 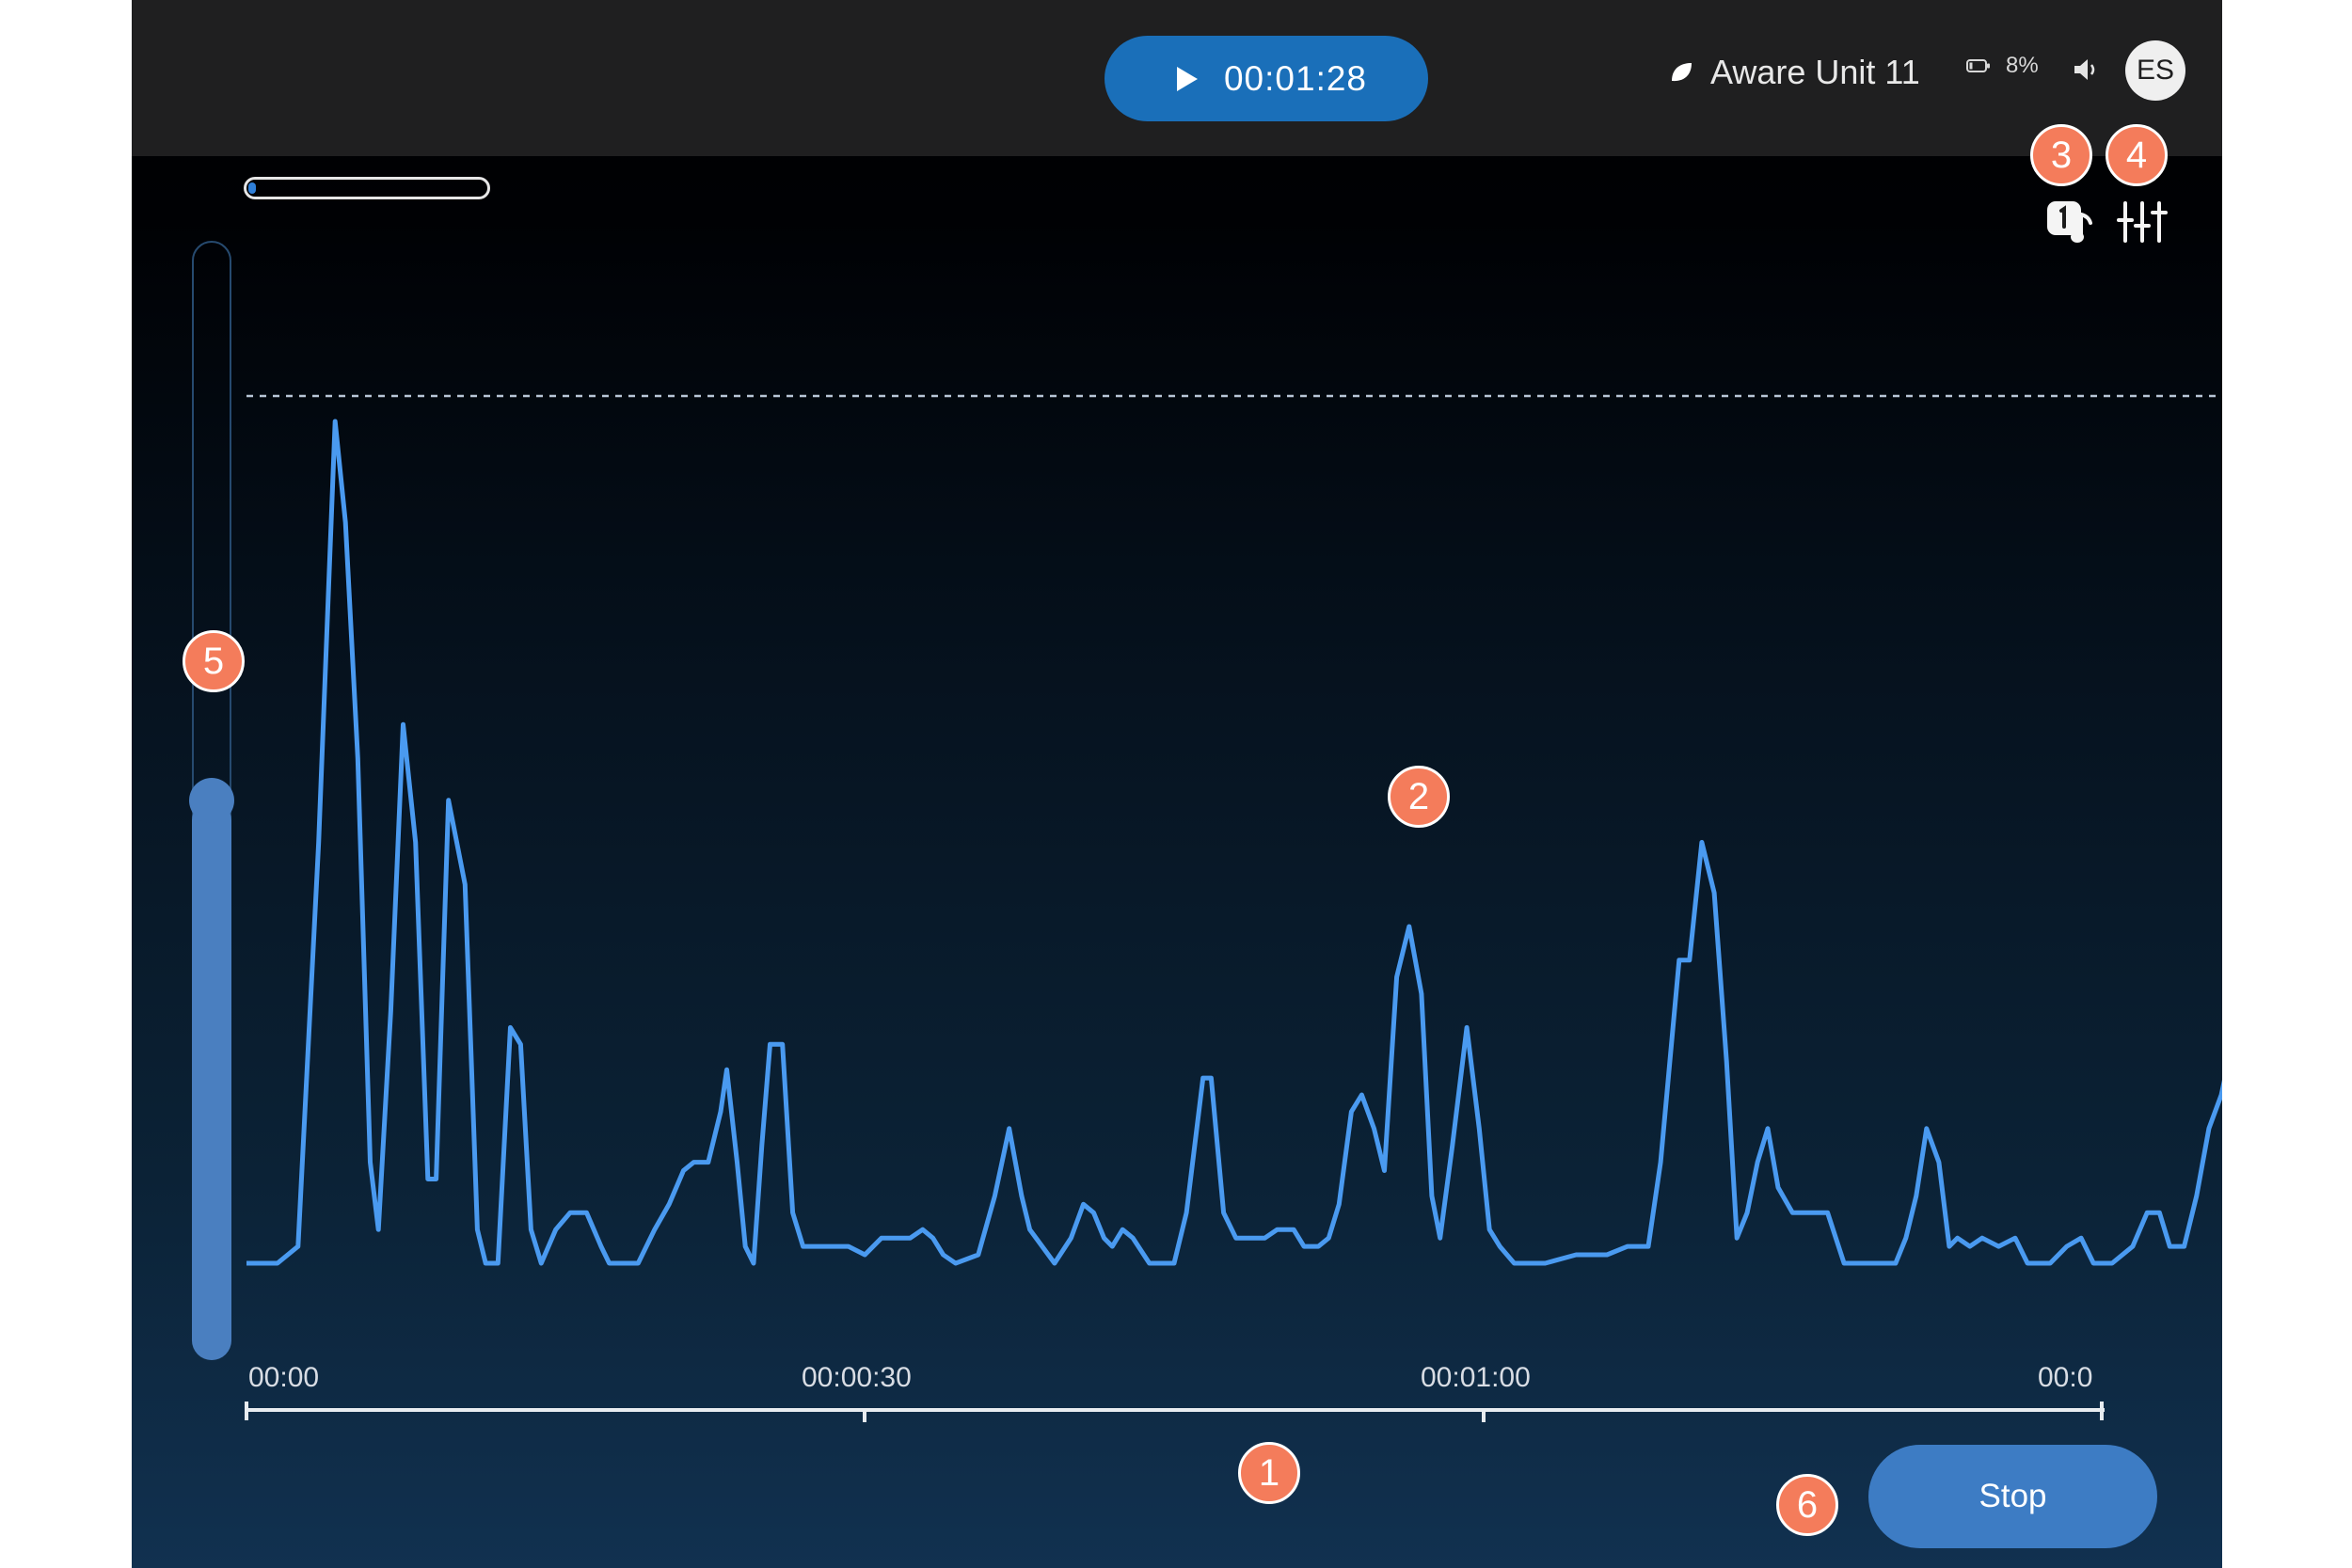 What do you see at coordinates (367, 188) in the screenshot?
I see `playback-scrubber` at bounding box center [367, 188].